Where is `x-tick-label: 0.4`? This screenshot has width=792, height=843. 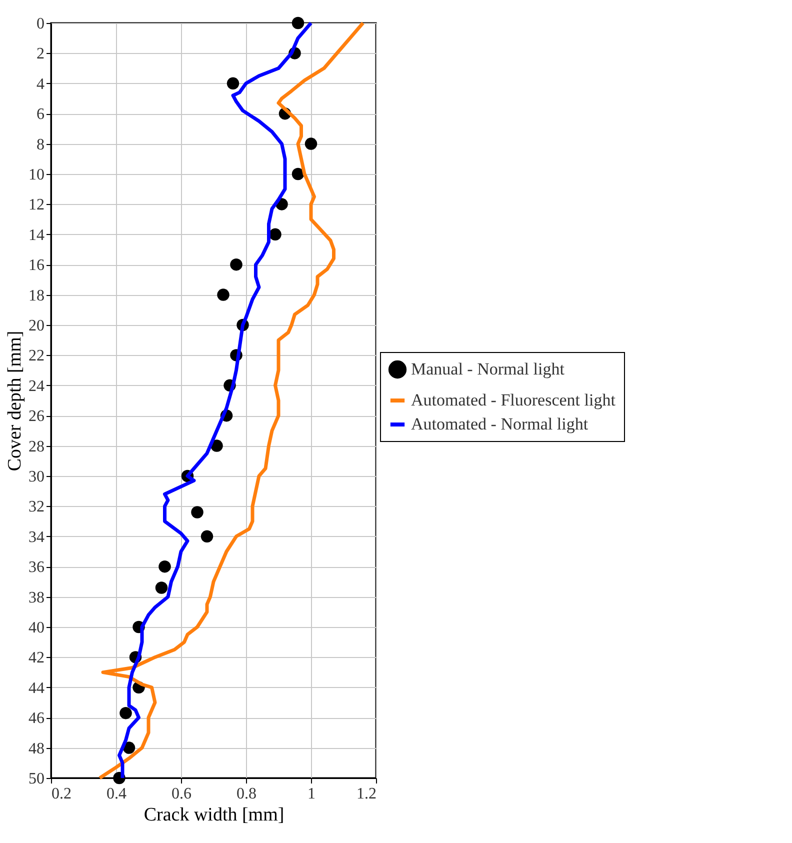
x-tick-label: 0.4 is located at coordinates (116, 794).